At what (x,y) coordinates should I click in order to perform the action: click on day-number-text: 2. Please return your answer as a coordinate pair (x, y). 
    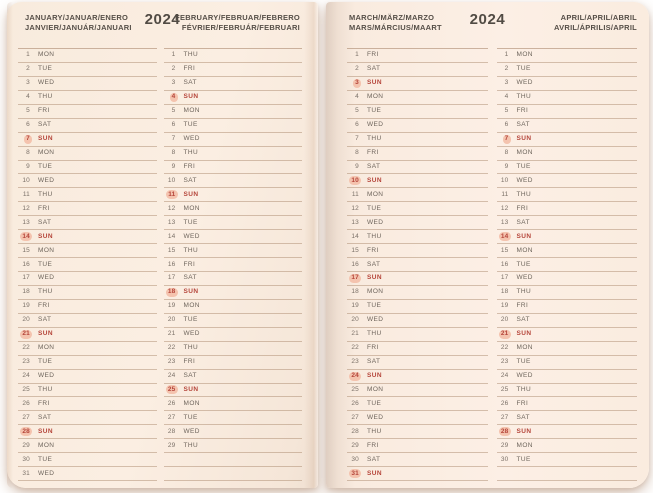
    Looking at the image, I should click on (357, 69).